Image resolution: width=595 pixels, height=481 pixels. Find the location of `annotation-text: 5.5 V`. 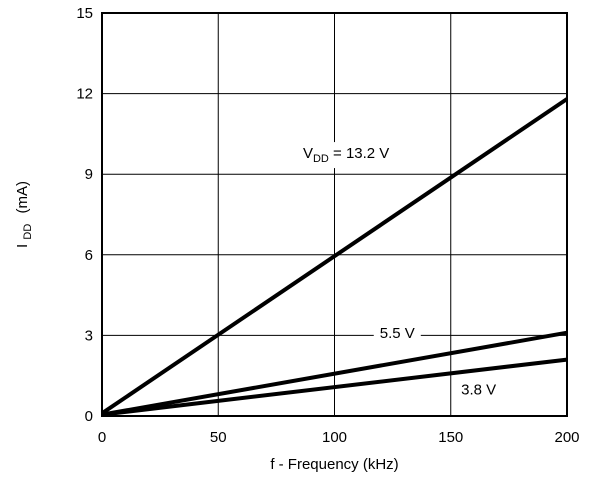

annotation-text: 5.5 V is located at coordinates (397, 333).